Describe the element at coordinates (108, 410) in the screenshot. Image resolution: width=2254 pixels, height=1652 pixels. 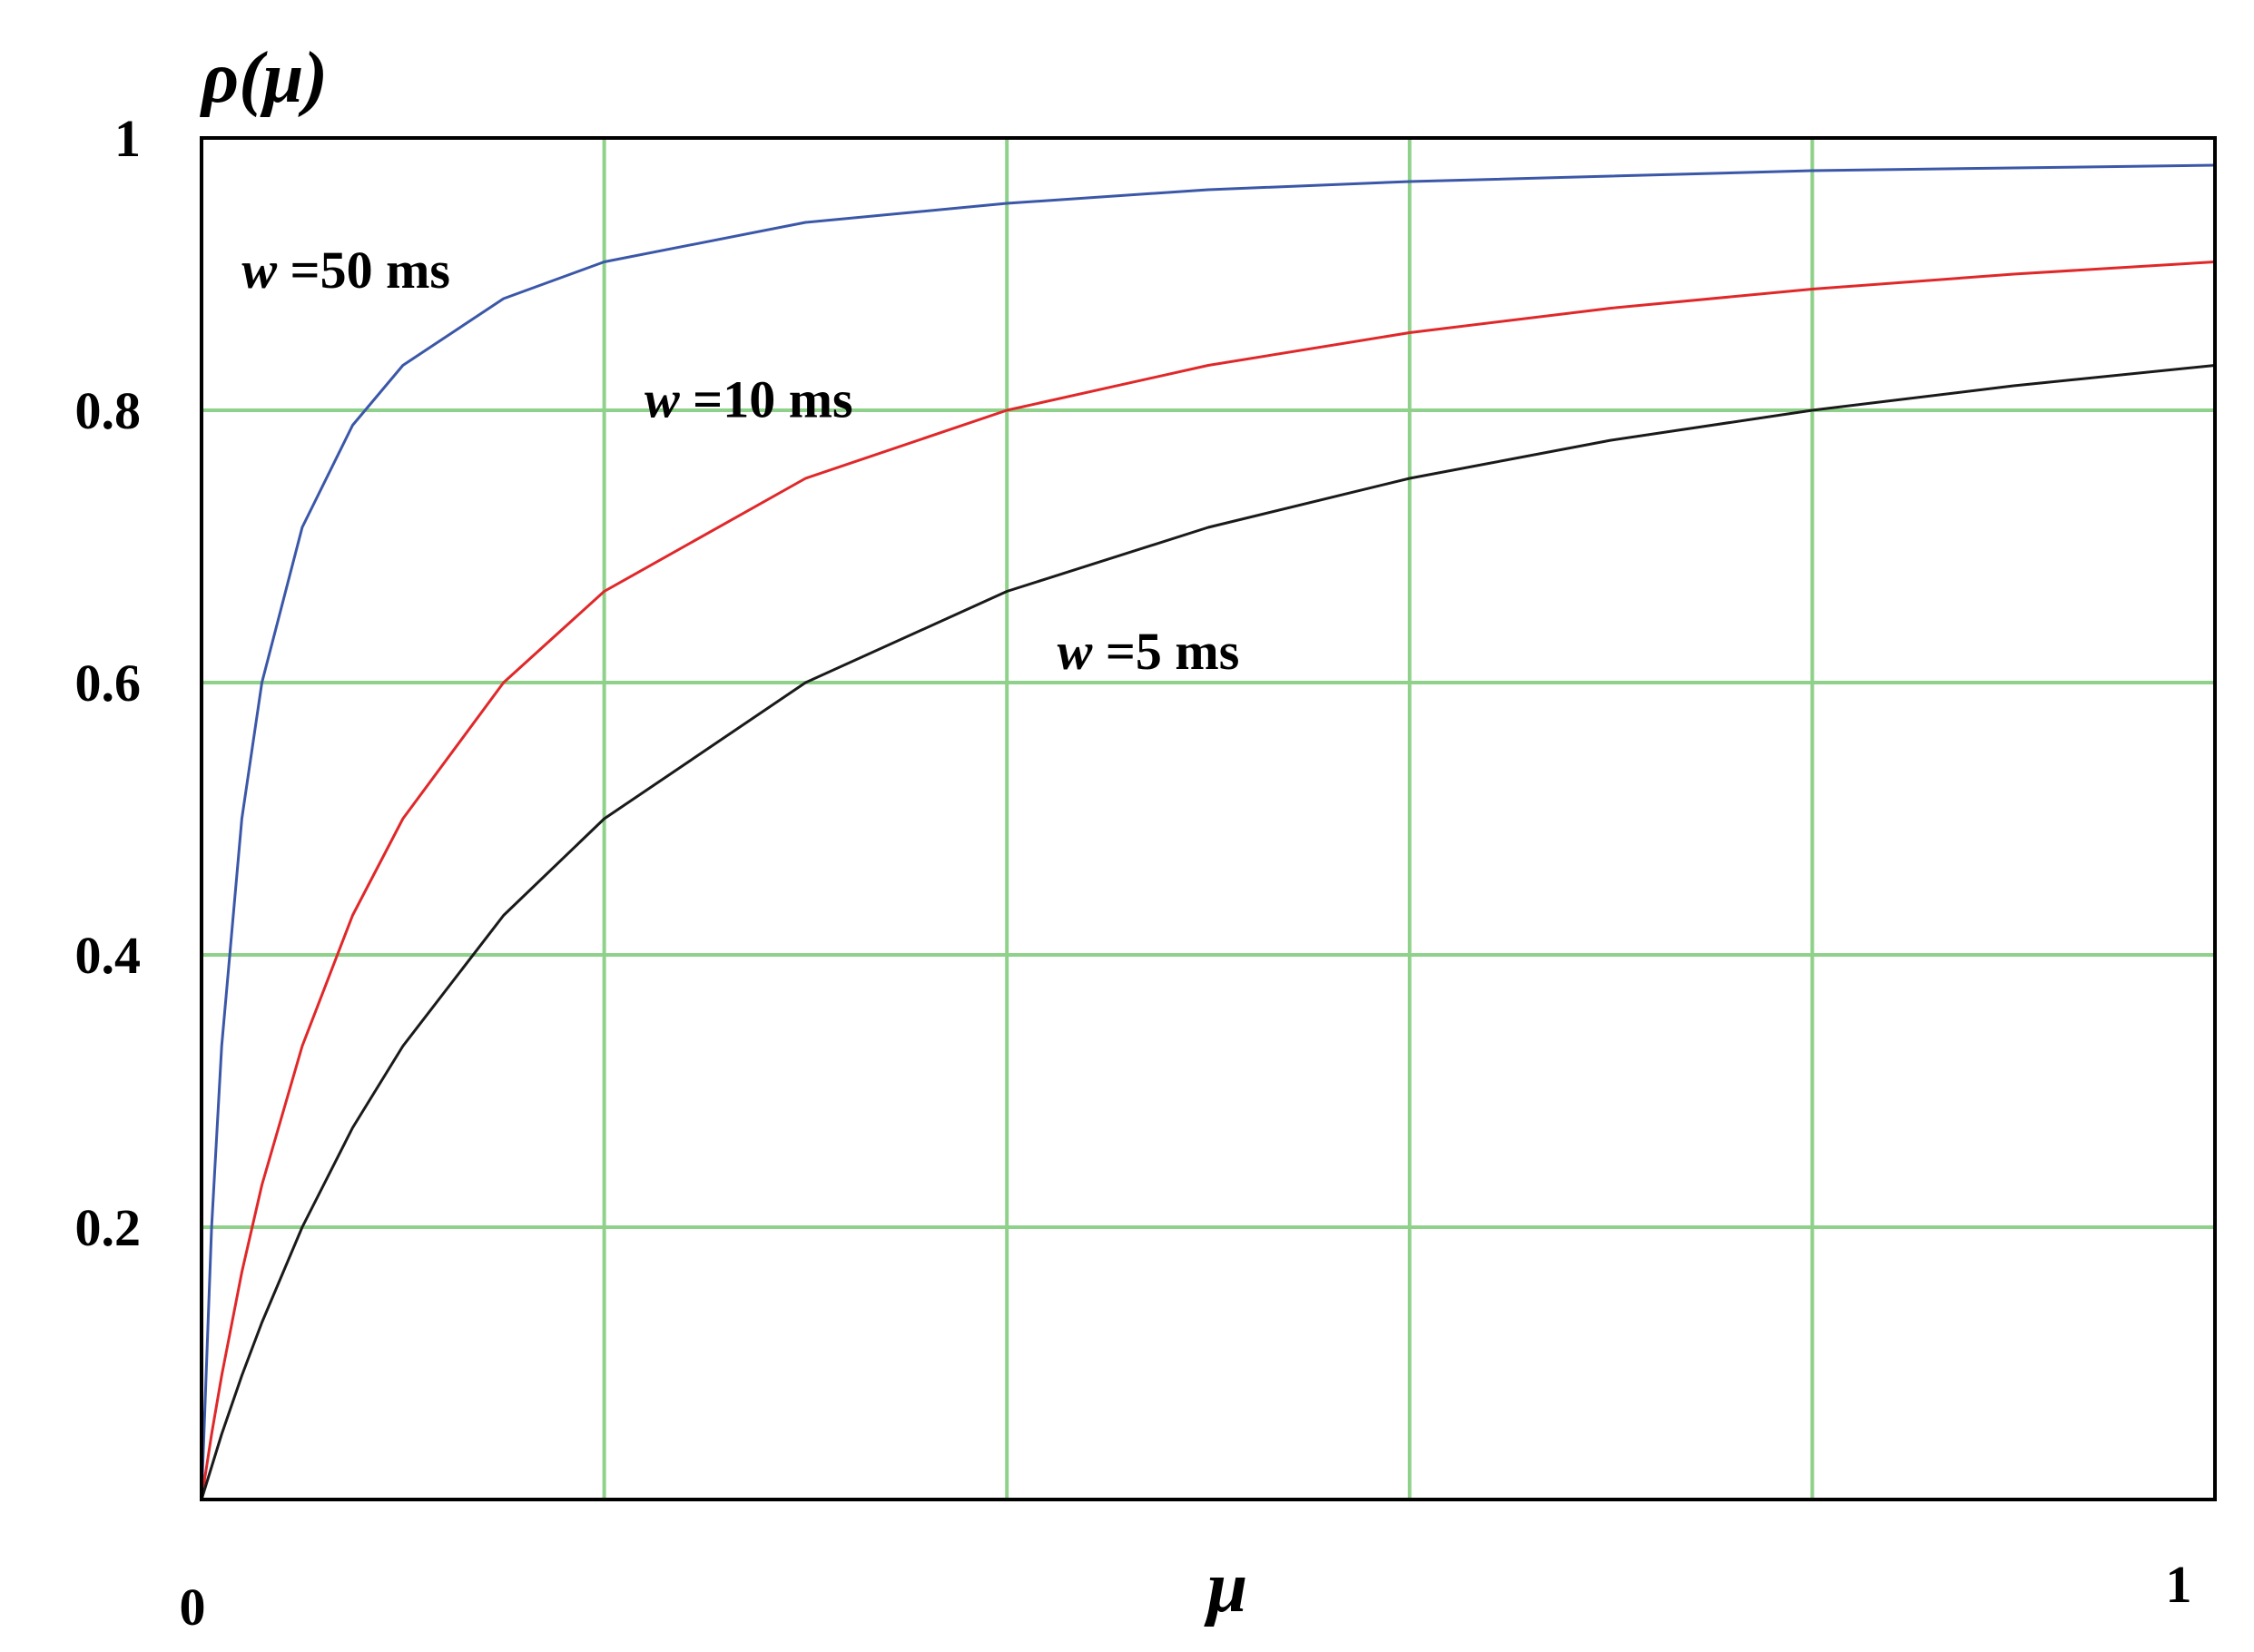
I see `y-tick-label-3: 0.8` at that location.